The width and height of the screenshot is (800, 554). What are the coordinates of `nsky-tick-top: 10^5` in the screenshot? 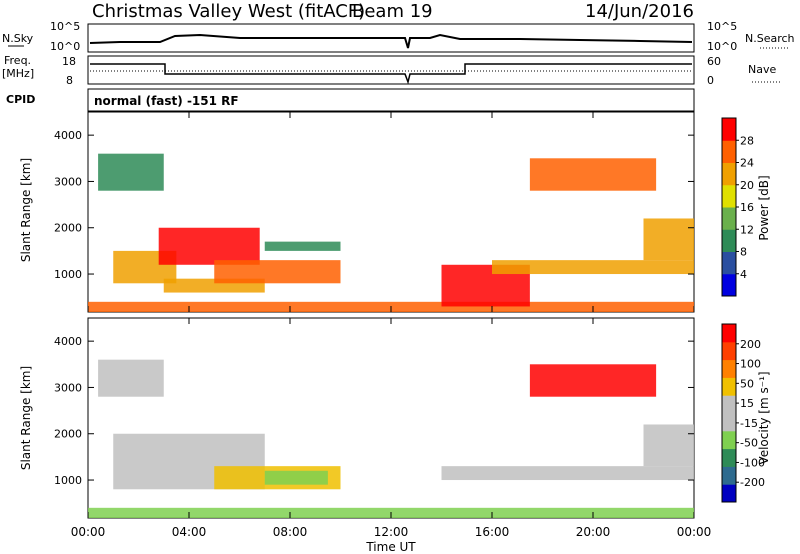 It's located at (65, 26).